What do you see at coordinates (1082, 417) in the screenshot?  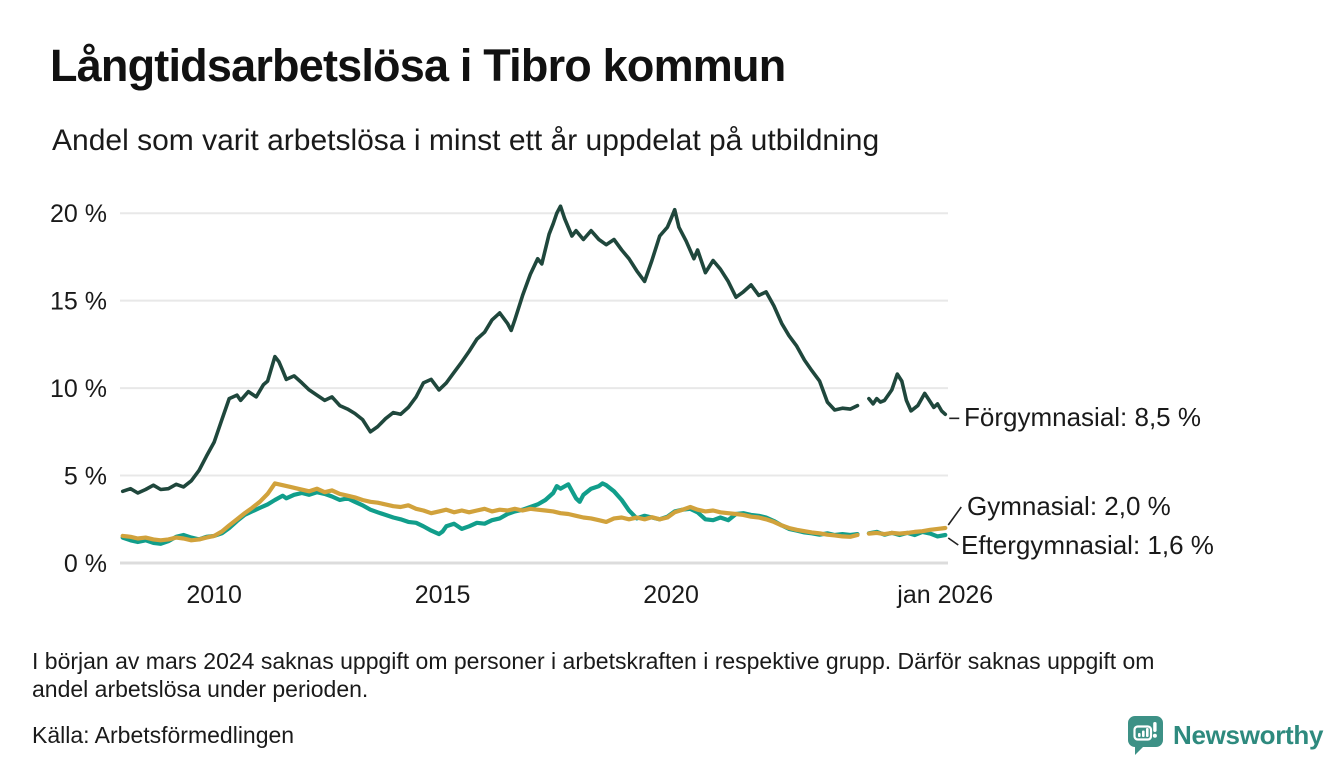 I see `series-end-label-forgymnasial: Förgymnasial: 8,5 %` at bounding box center [1082, 417].